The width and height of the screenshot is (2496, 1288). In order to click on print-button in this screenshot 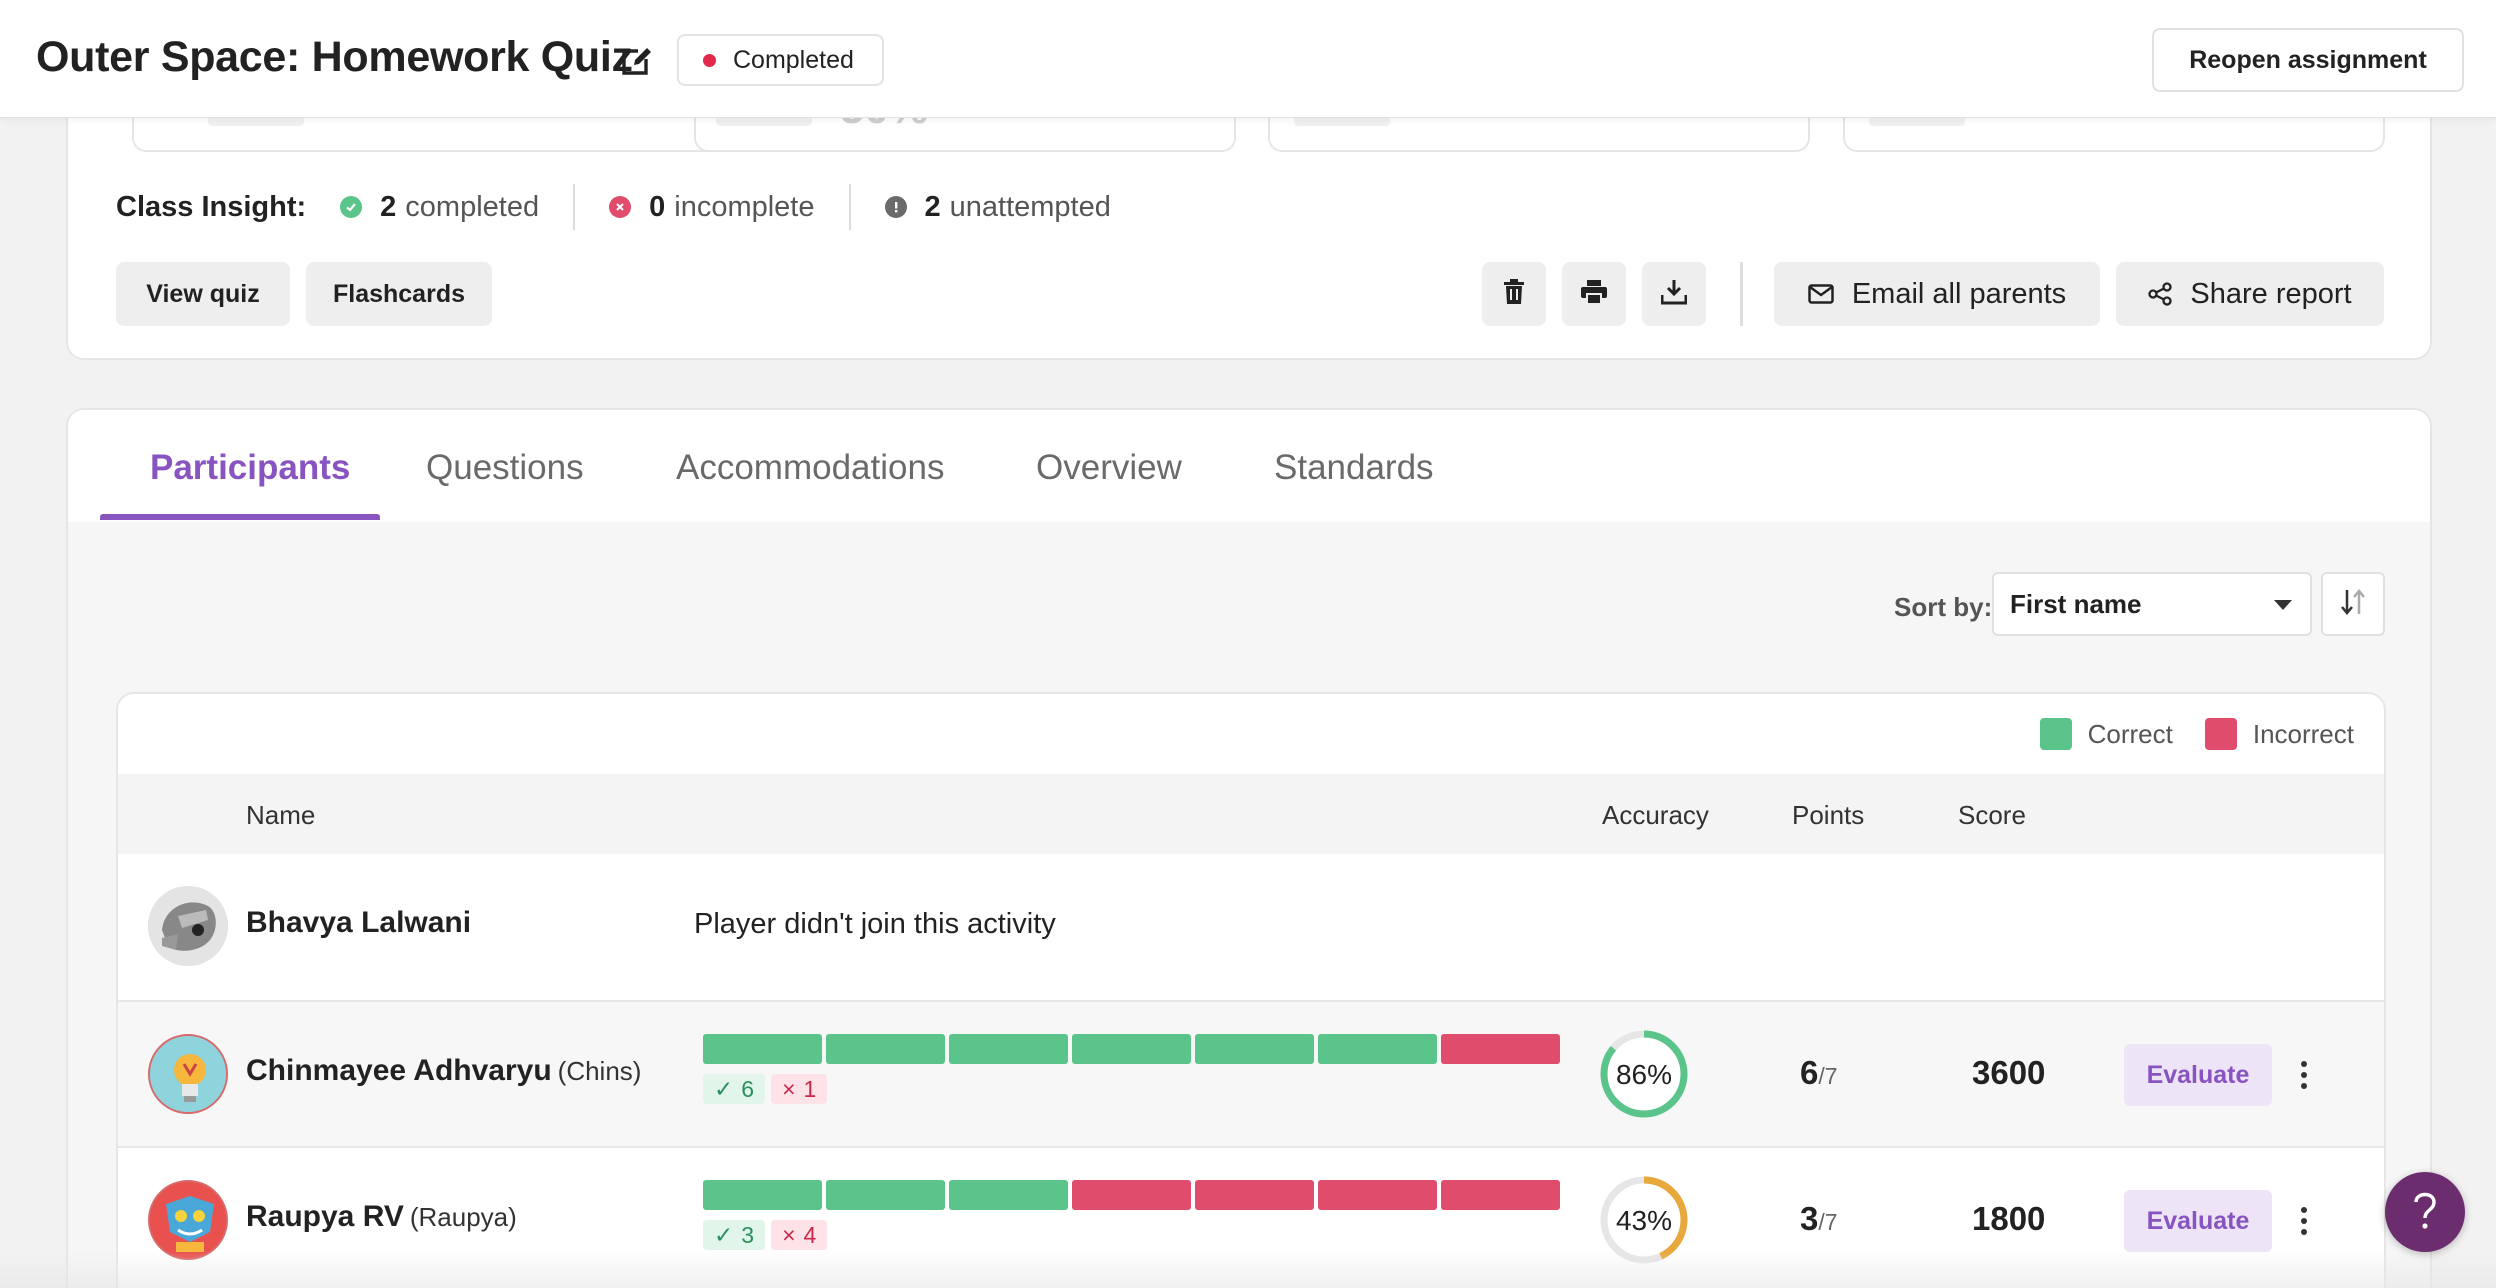, I will do `click(1594, 294)`.